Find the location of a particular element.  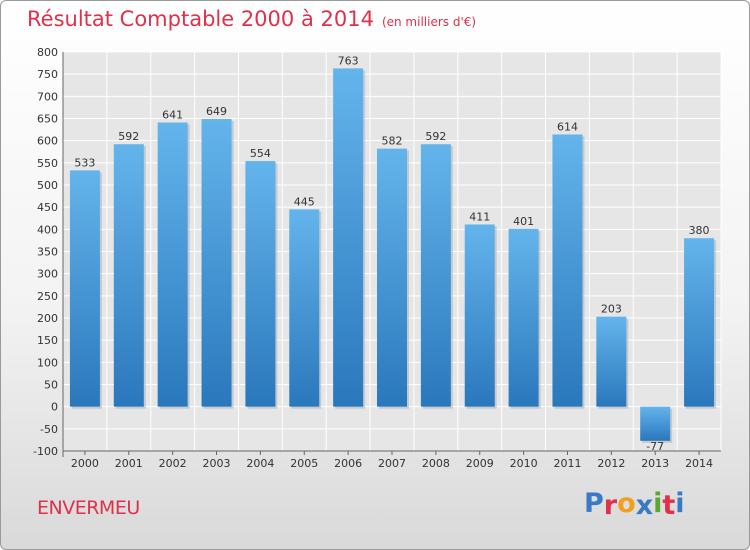

y-tick-label: -100 is located at coordinates (45, 451).